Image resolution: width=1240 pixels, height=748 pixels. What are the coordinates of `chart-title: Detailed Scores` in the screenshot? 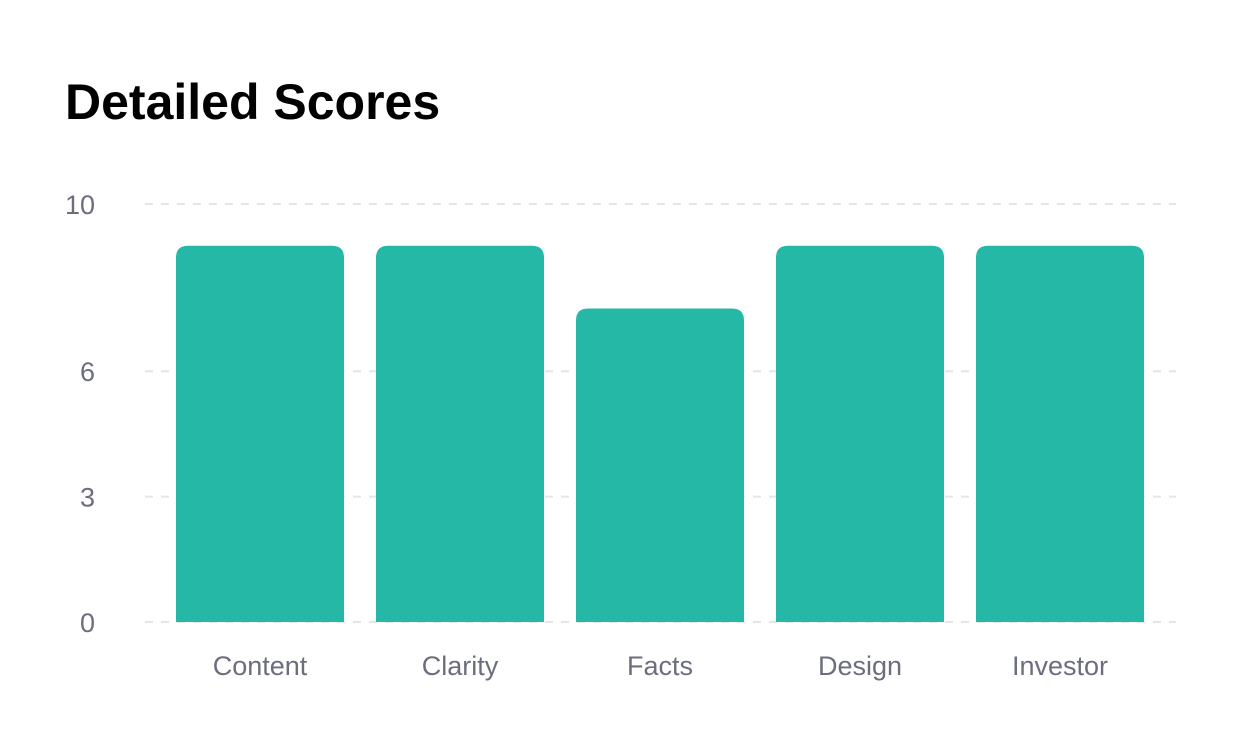 It's located at (253, 102).